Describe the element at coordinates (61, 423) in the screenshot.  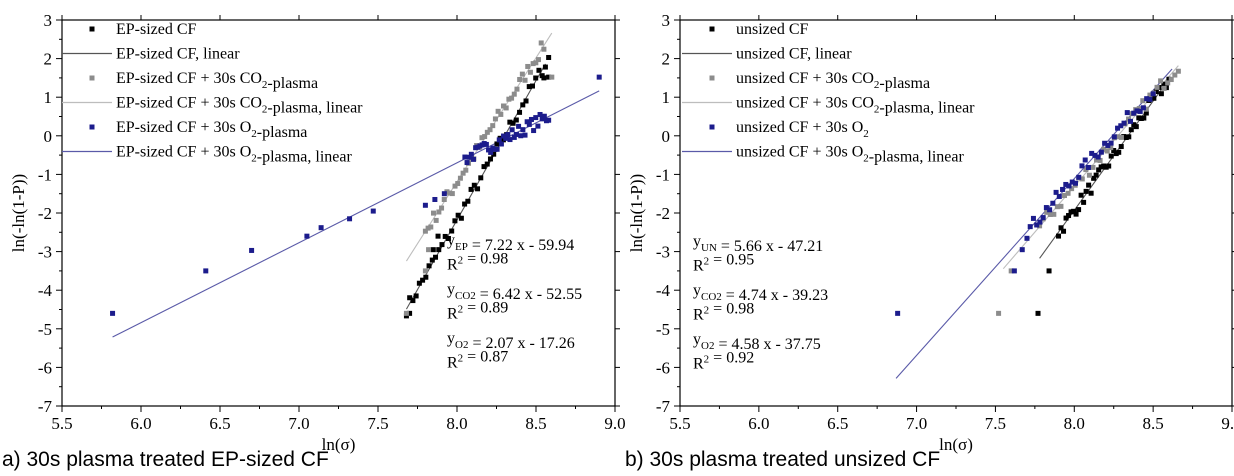
I see `x-tick-label: 5.5` at that location.